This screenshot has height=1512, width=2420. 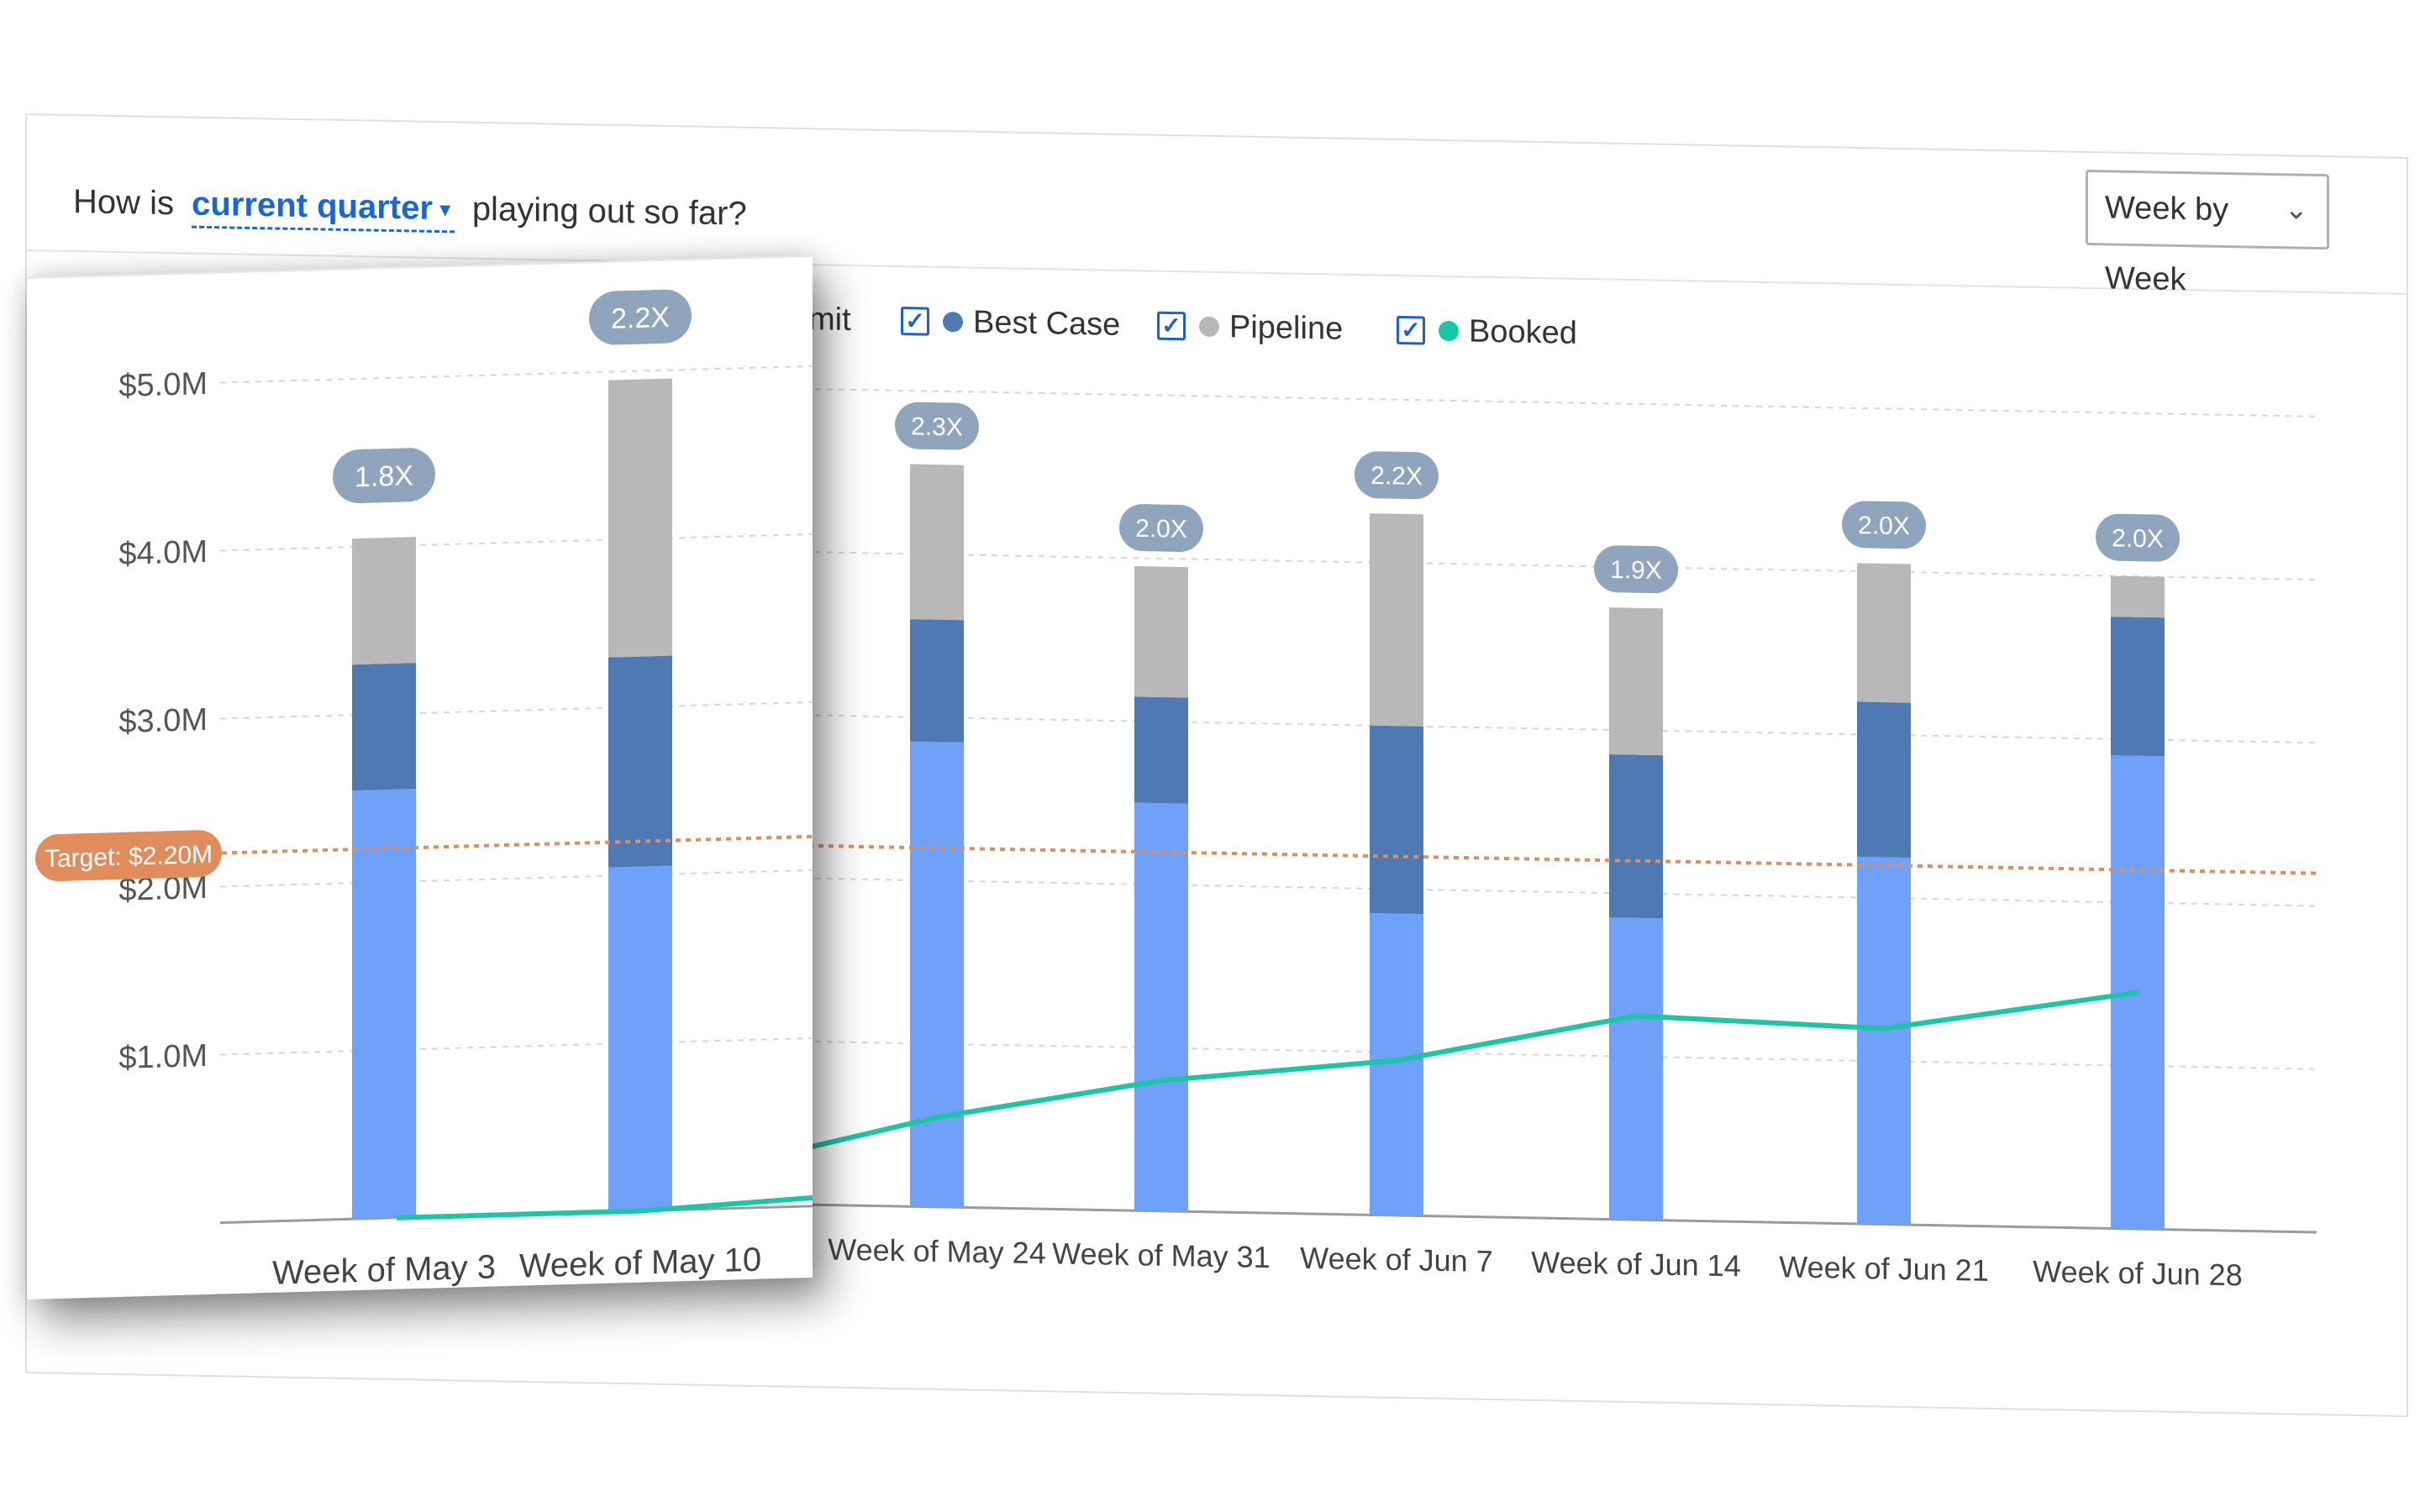 I want to click on legend-label-partial: mit, so click(x=829, y=319).